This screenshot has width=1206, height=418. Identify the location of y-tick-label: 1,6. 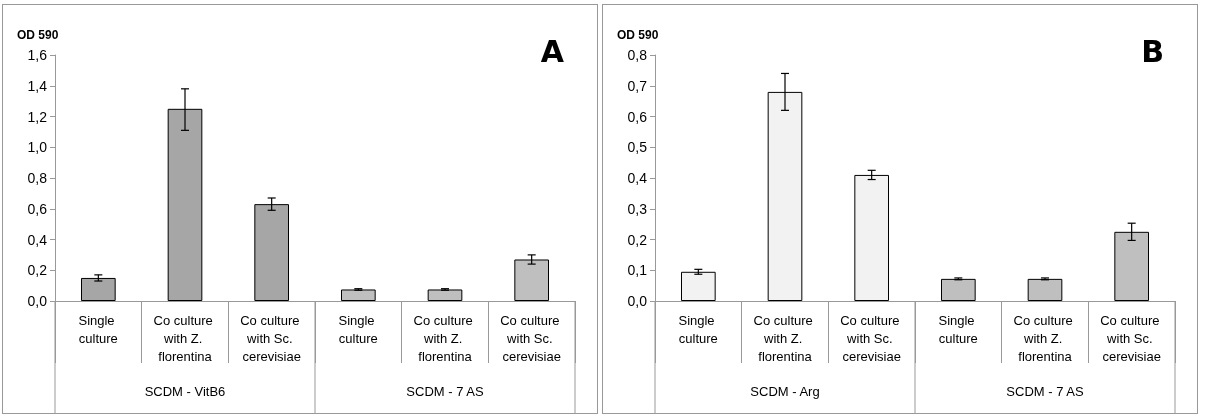
(37, 55).